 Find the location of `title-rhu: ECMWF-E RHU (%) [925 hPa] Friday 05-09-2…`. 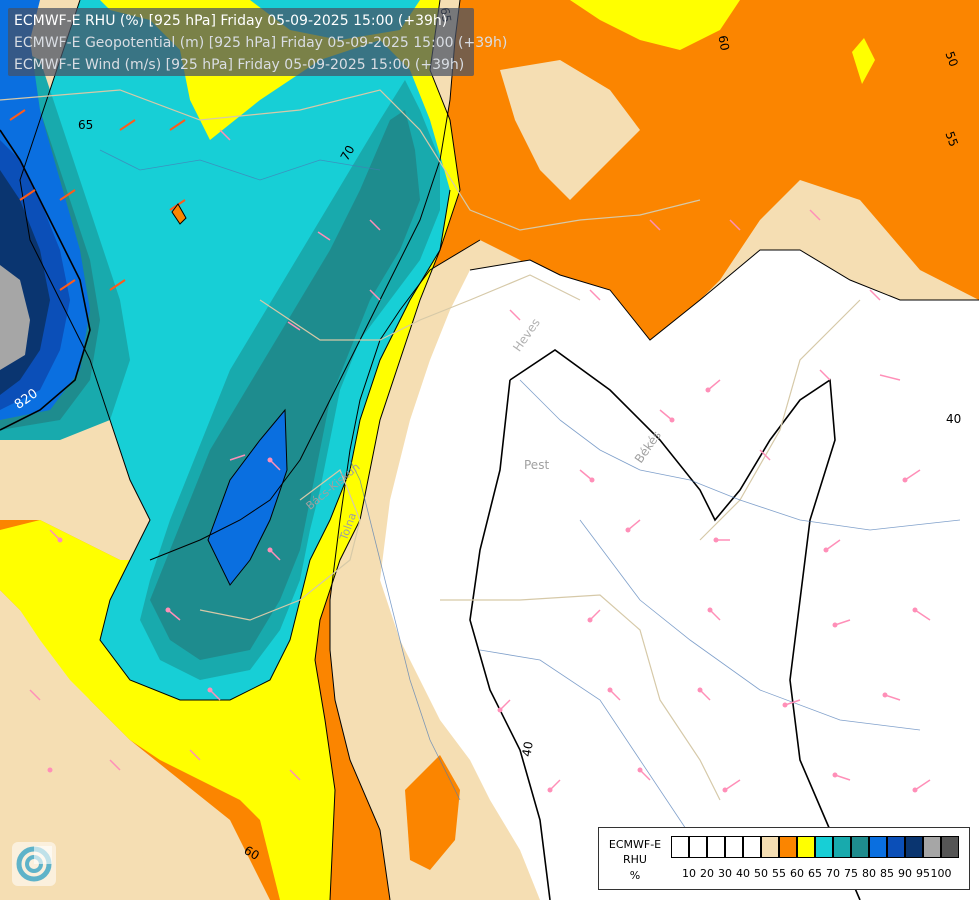

title-rhu: ECMWF-E RHU (%) [925 hPa] Friday 05-09-2… is located at coordinates (231, 21).